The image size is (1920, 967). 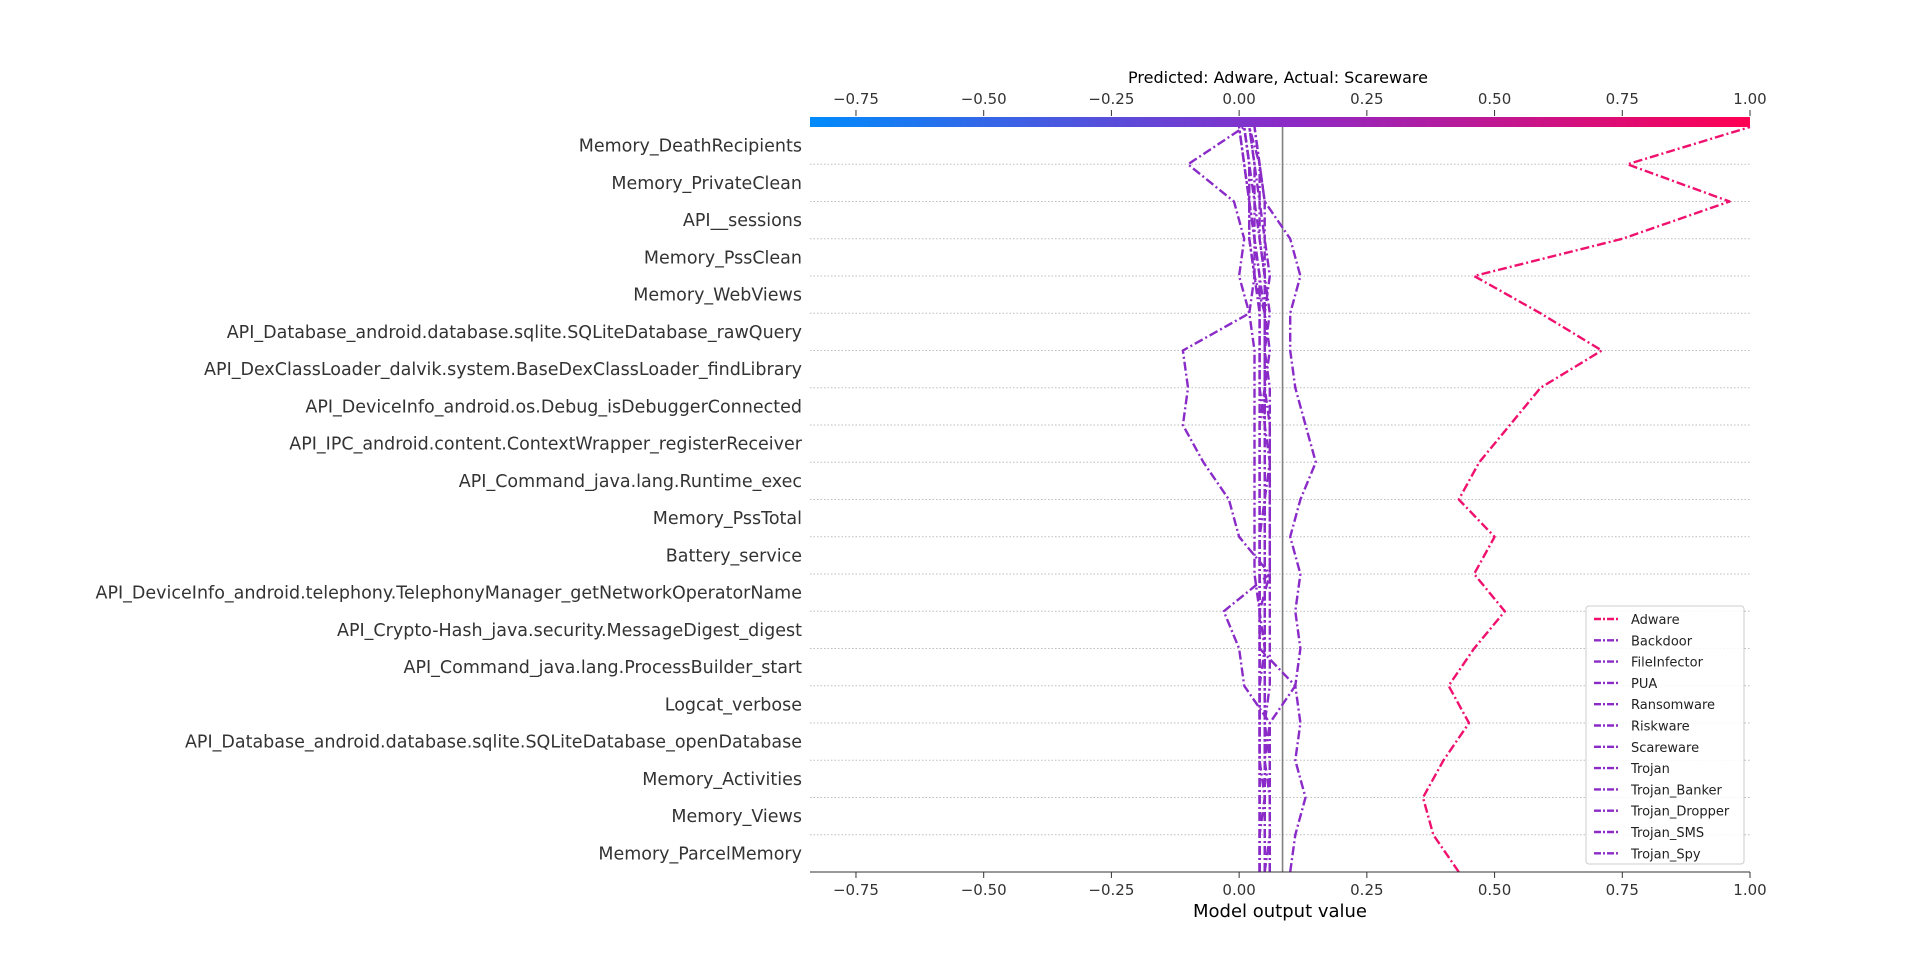 I want to click on top-tick-label: −0.75, so click(x=856, y=99).